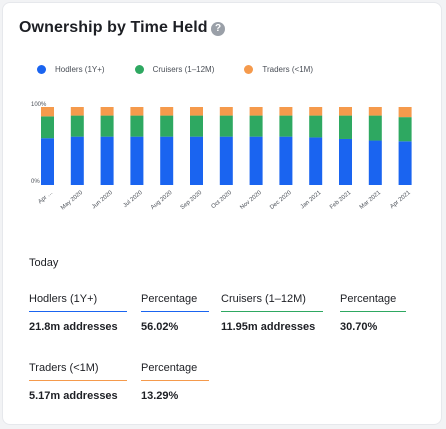 The image size is (446, 429). What do you see at coordinates (73, 327) in the screenshot?
I see `stat-hodlers-value: 21.8m addresses` at bounding box center [73, 327].